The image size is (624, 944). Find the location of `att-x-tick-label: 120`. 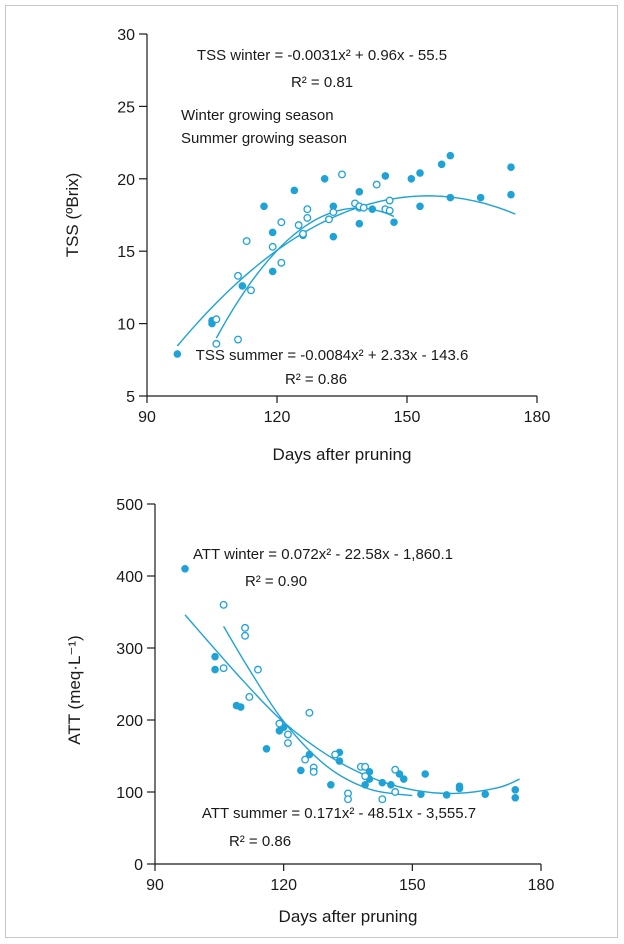

att-x-tick-label: 120 is located at coordinates (283, 885).